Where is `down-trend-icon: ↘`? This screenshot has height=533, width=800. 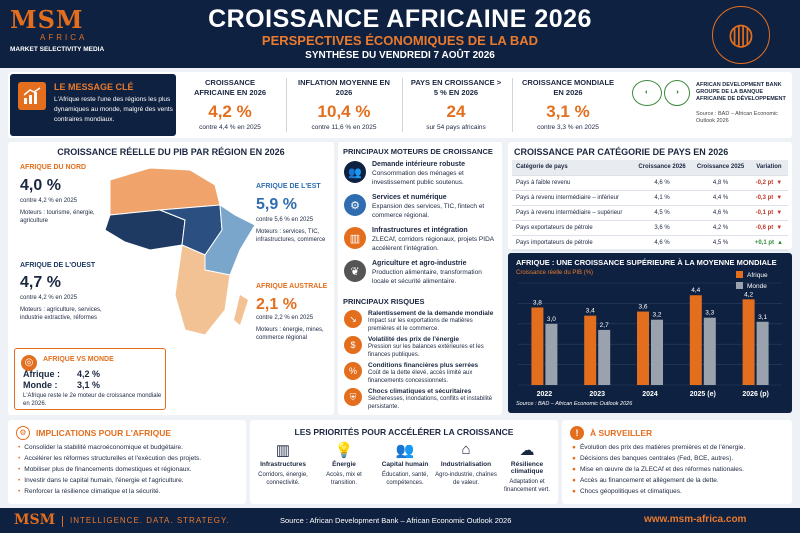
down-trend-icon: ↘ is located at coordinates (353, 319).